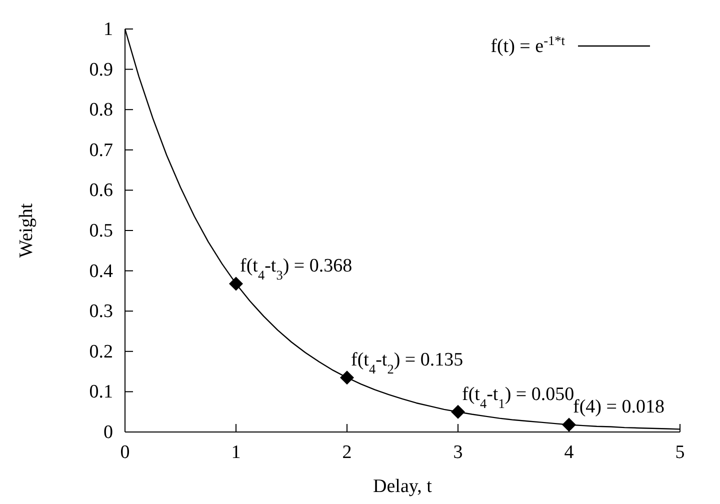  I want to click on annotation: f(4) = 0.018, so click(618, 407).